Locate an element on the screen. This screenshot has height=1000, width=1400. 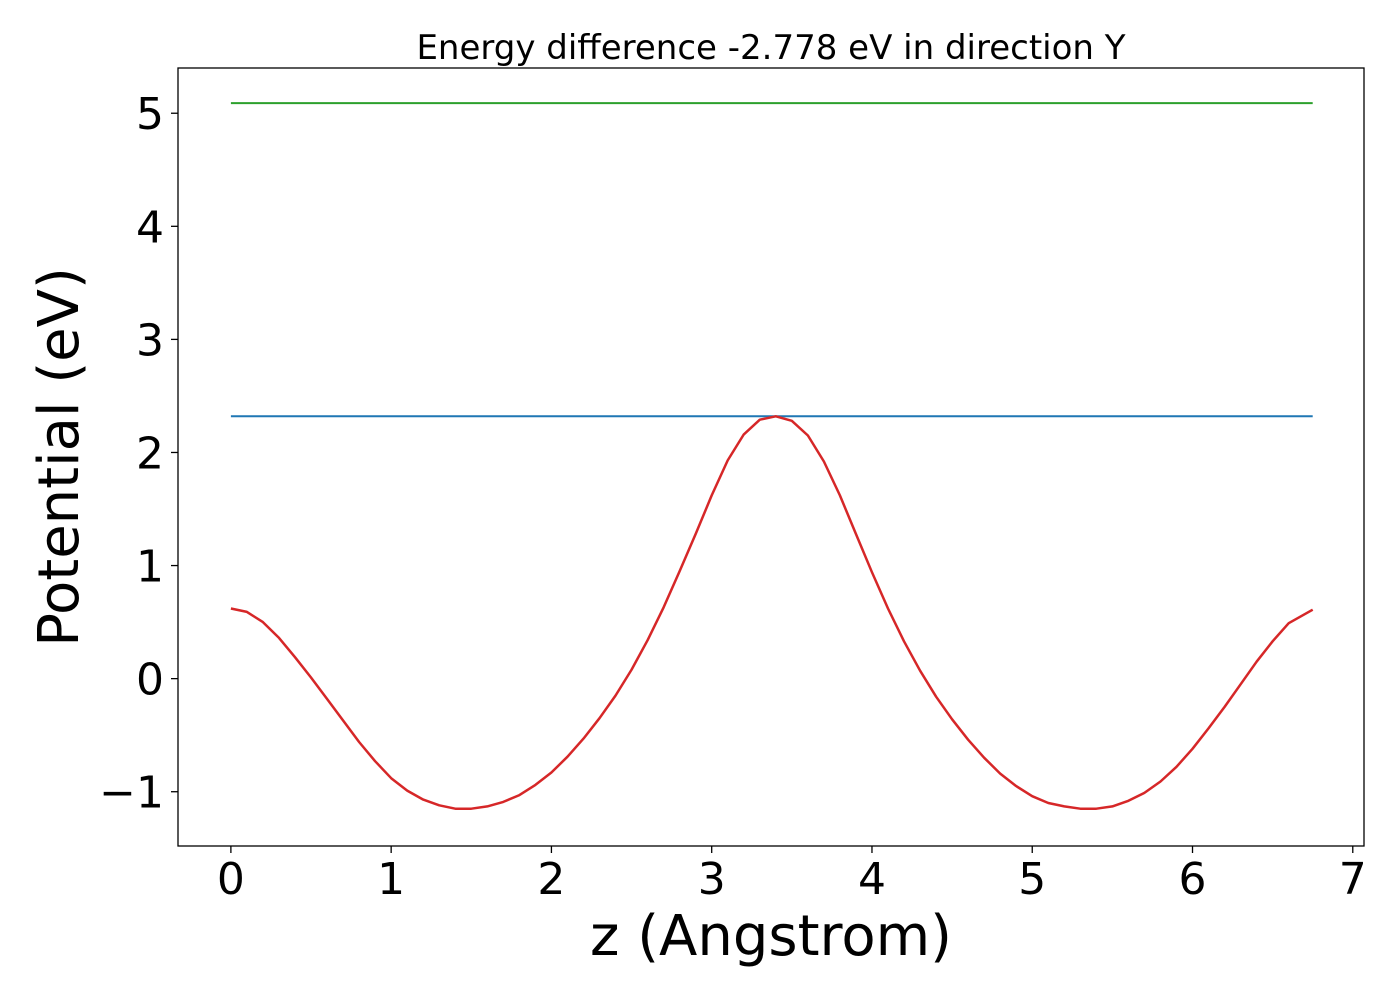
x-axis: 0 1 2 3 4 5 6 7 is located at coordinates (792, 875).